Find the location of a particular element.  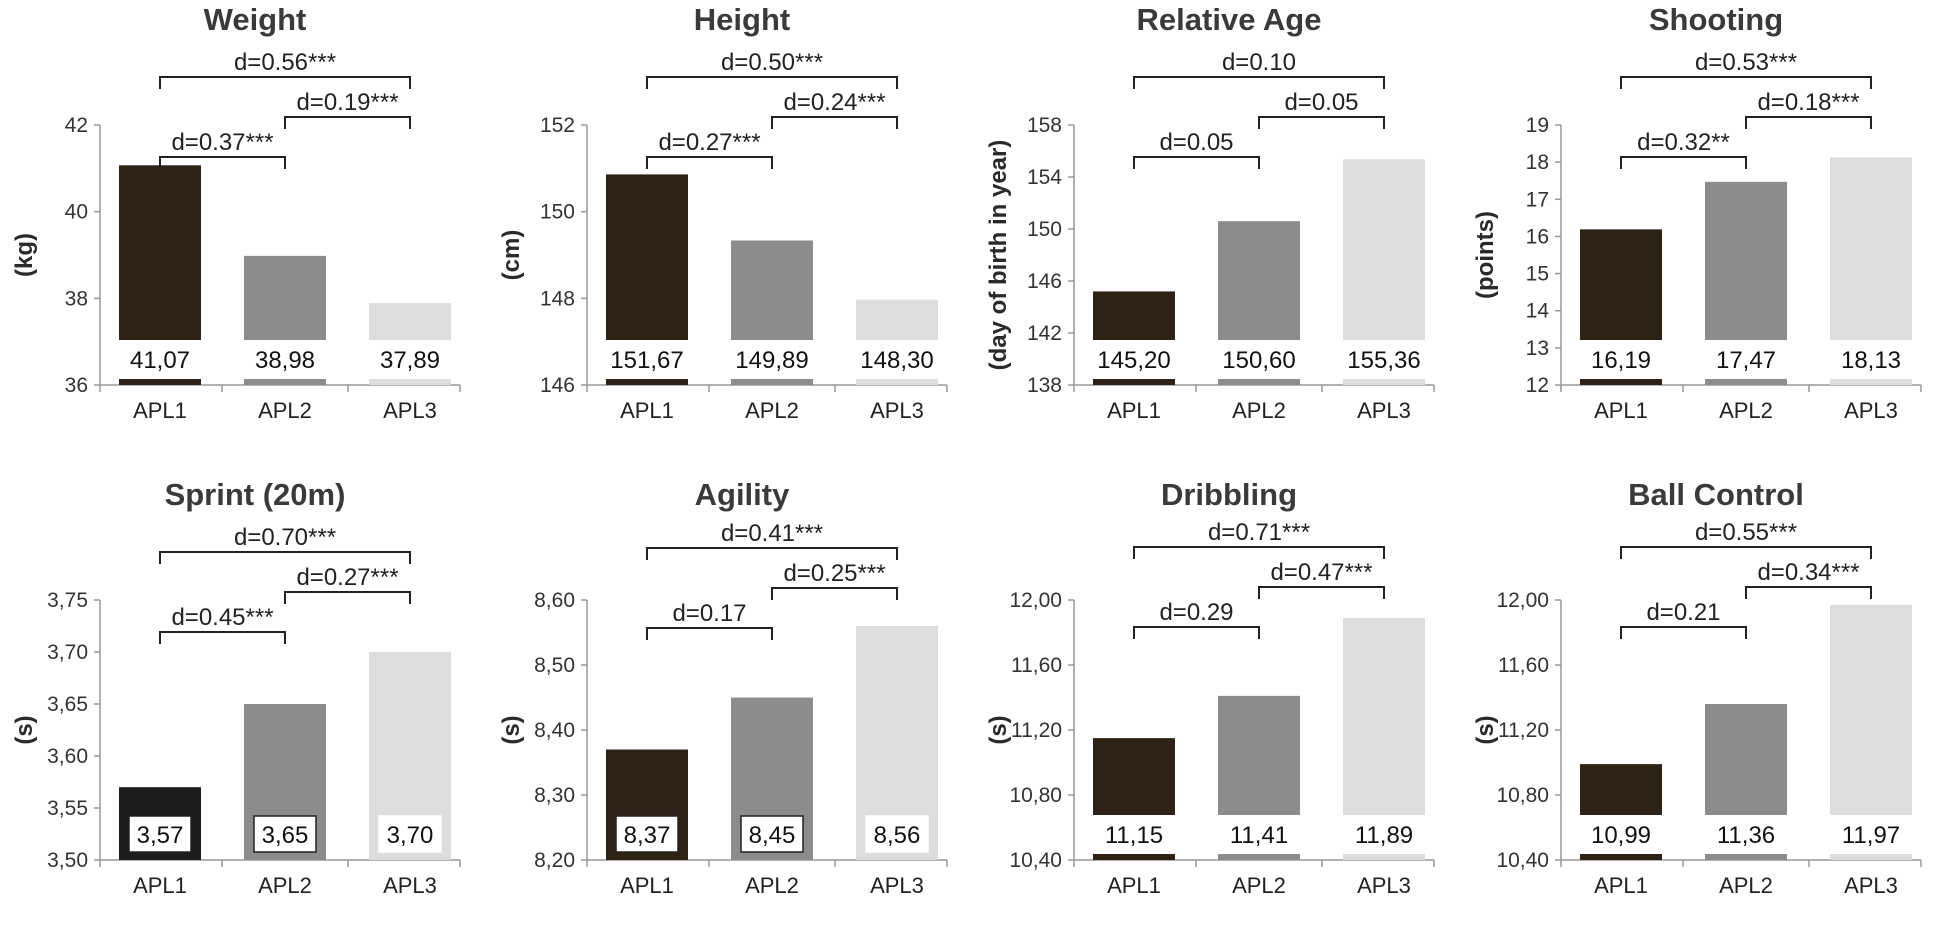

y-tick-label: 8,50 is located at coordinates (554, 665).